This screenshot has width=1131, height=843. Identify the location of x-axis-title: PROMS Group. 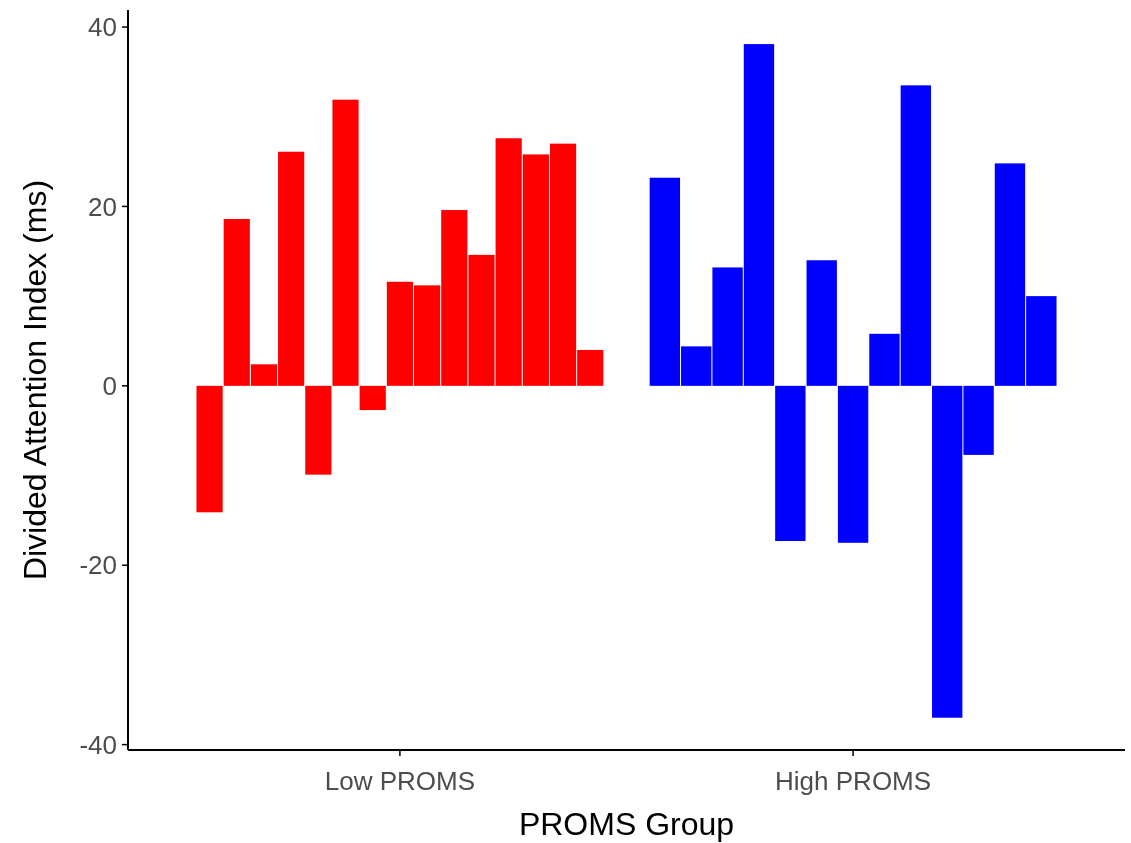
(626, 824).